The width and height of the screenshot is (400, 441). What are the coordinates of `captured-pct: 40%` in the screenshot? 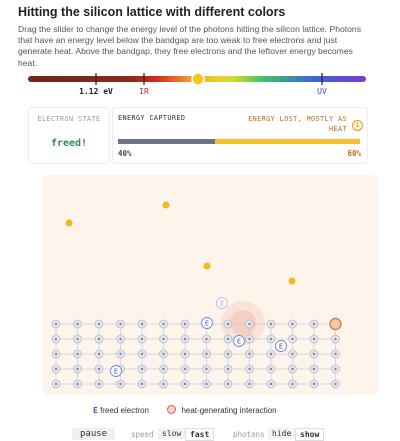 It's located at (125, 153).